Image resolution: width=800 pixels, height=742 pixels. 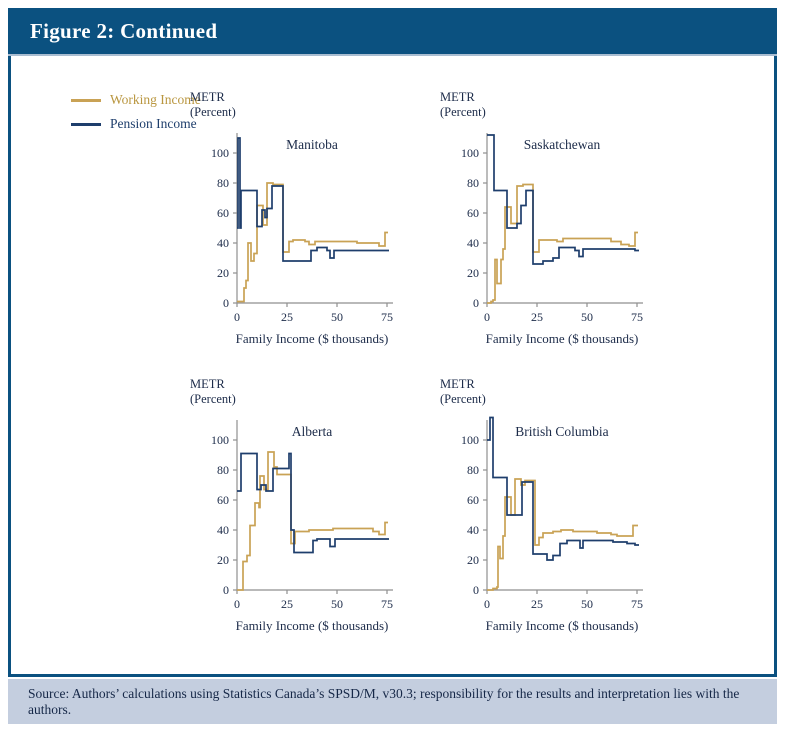 I want to click on chart-title: Manitoba, so click(x=312, y=144).